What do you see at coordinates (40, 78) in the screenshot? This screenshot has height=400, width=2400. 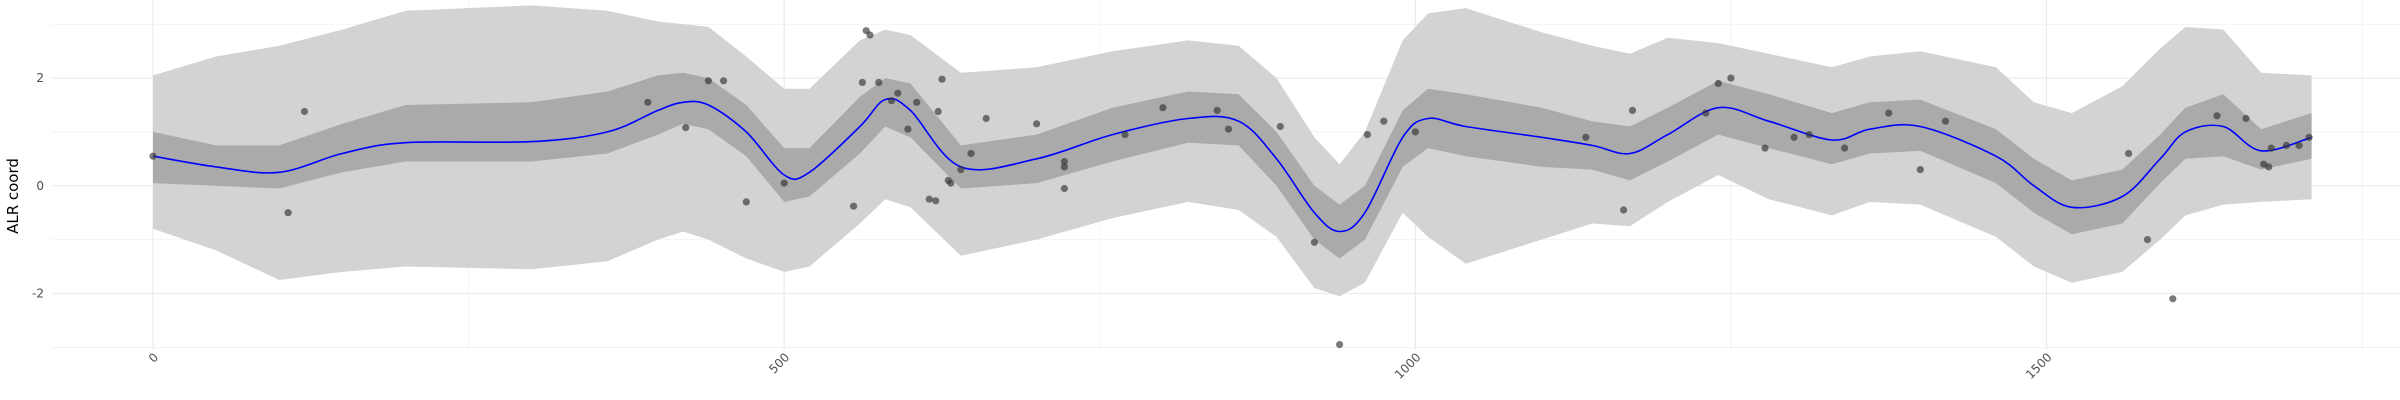 I see `y-tick-label: 2` at bounding box center [40, 78].